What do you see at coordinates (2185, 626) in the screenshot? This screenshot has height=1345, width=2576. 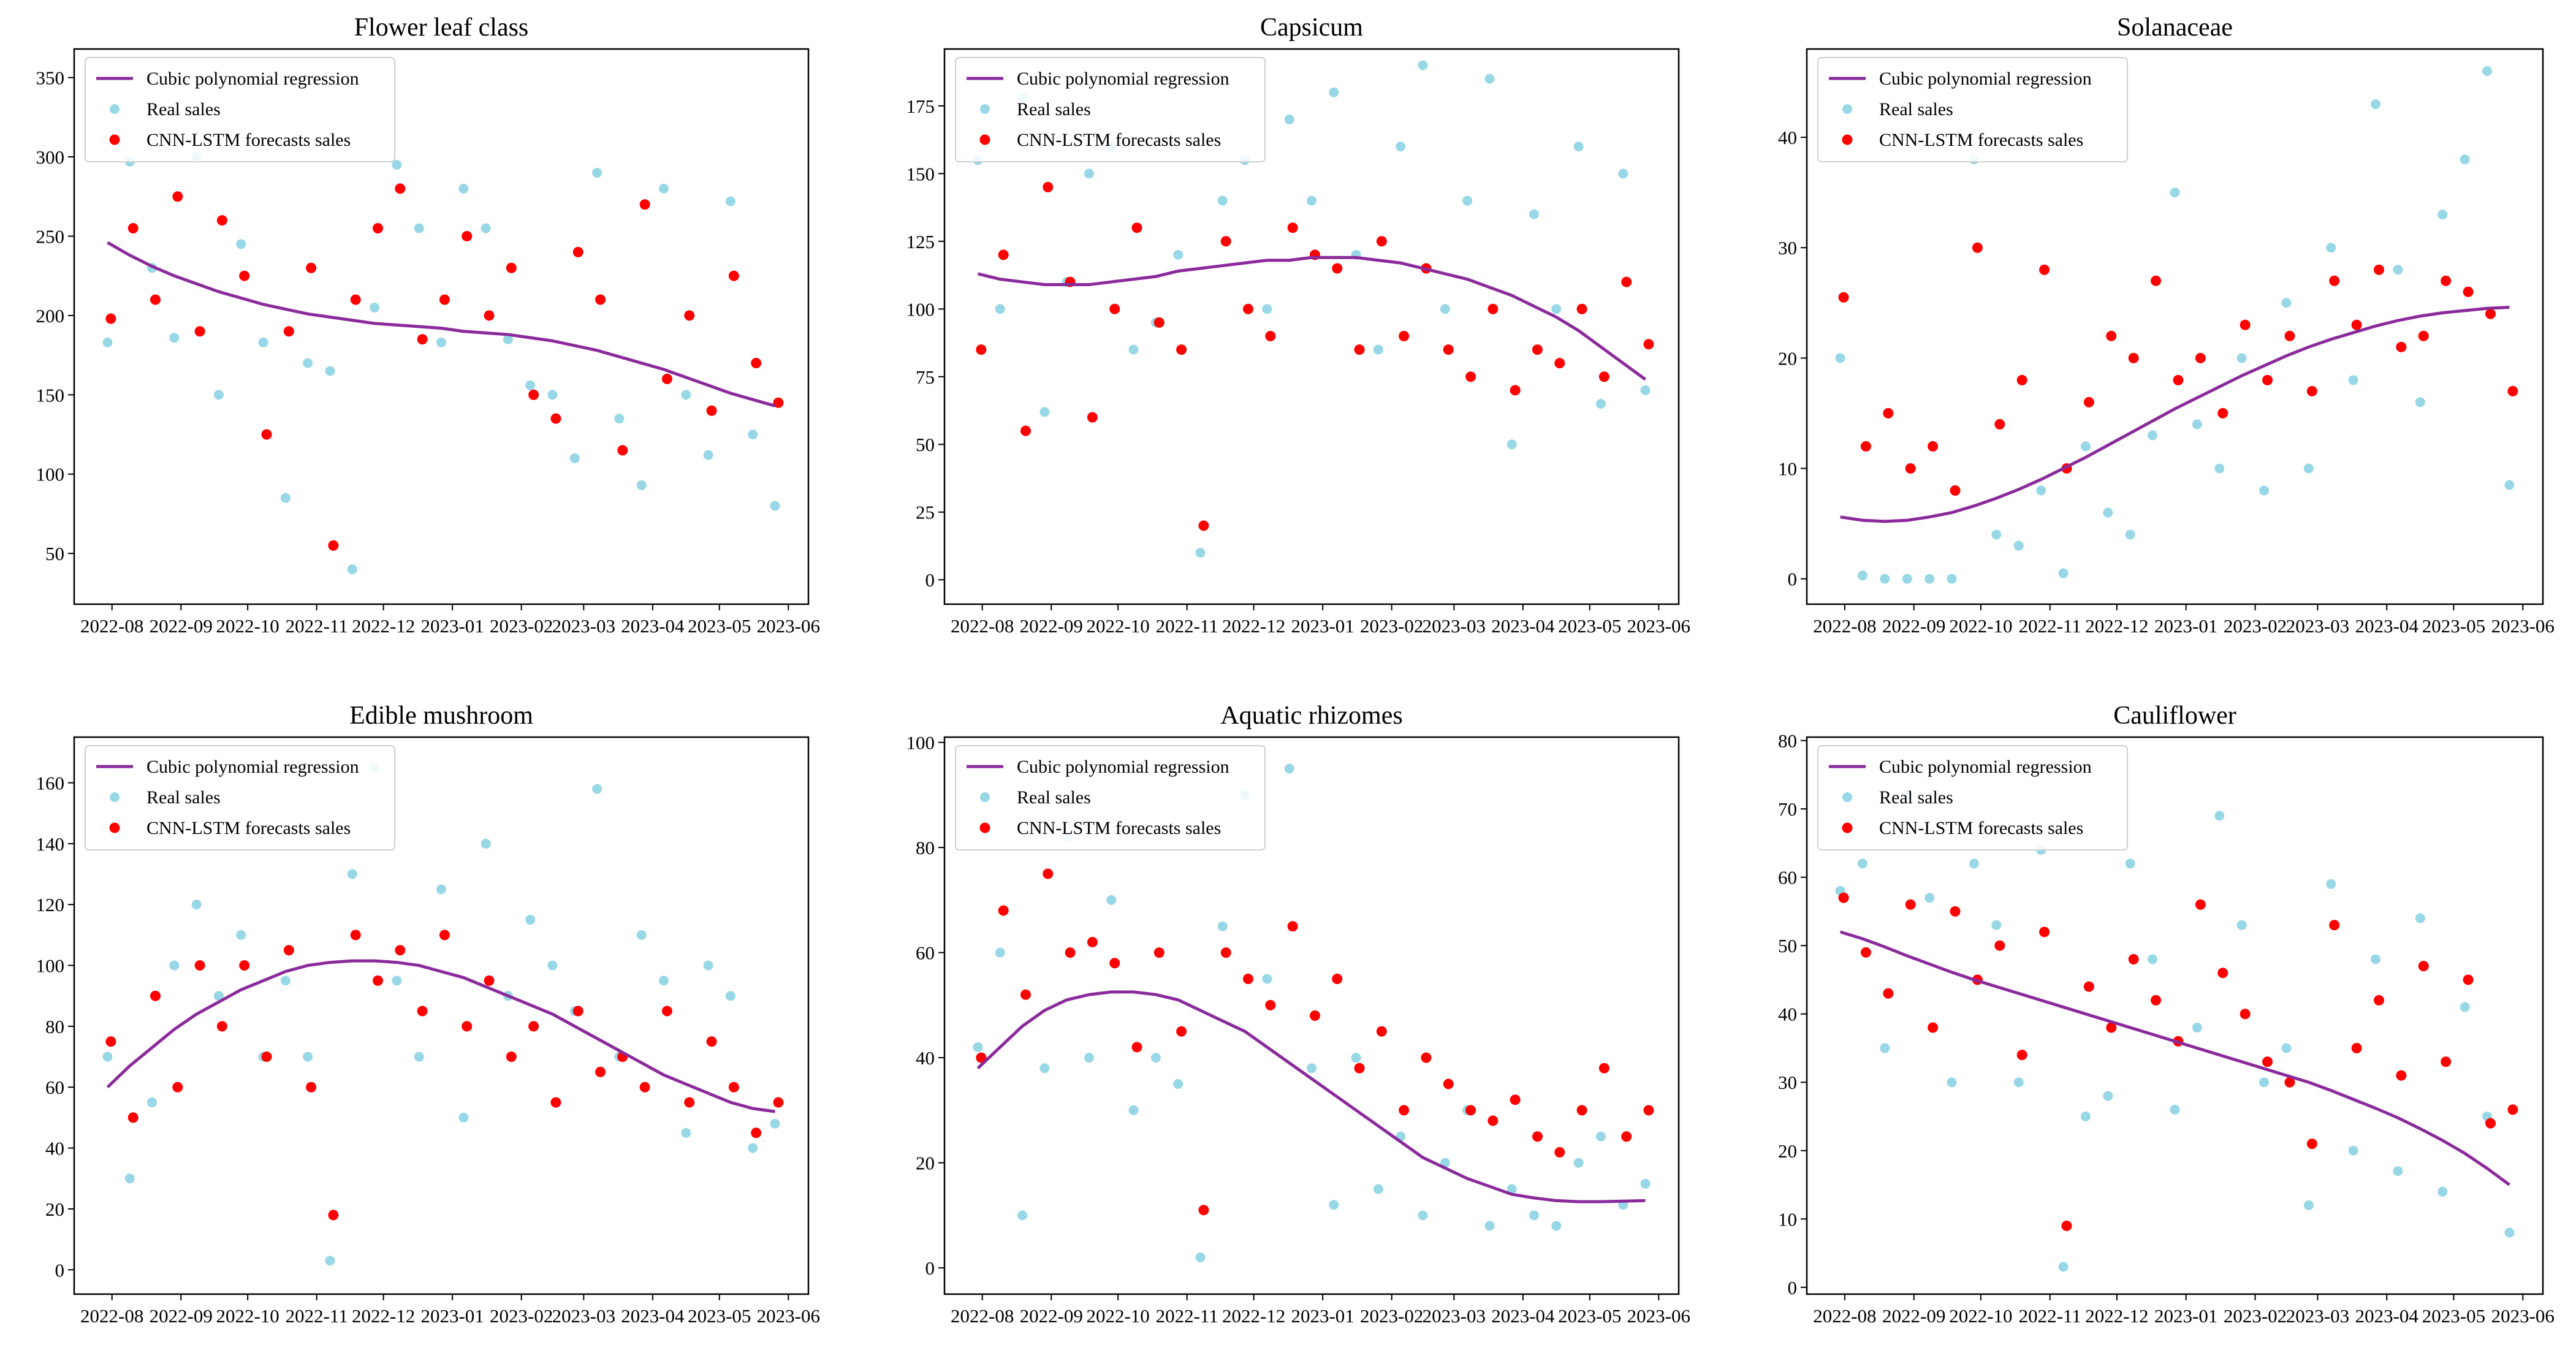 I see `x-tick-label: 2023-01` at bounding box center [2185, 626].